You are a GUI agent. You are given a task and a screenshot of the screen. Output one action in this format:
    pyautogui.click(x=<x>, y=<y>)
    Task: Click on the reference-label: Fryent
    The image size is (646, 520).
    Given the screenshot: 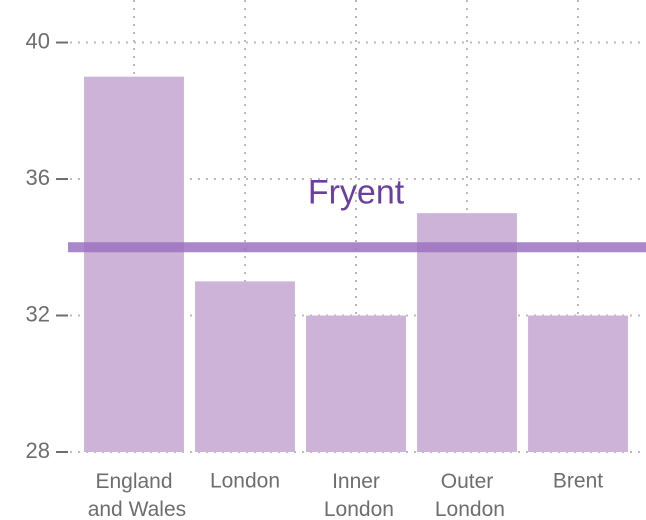 What is the action you would take?
    pyautogui.click(x=356, y=192)
    